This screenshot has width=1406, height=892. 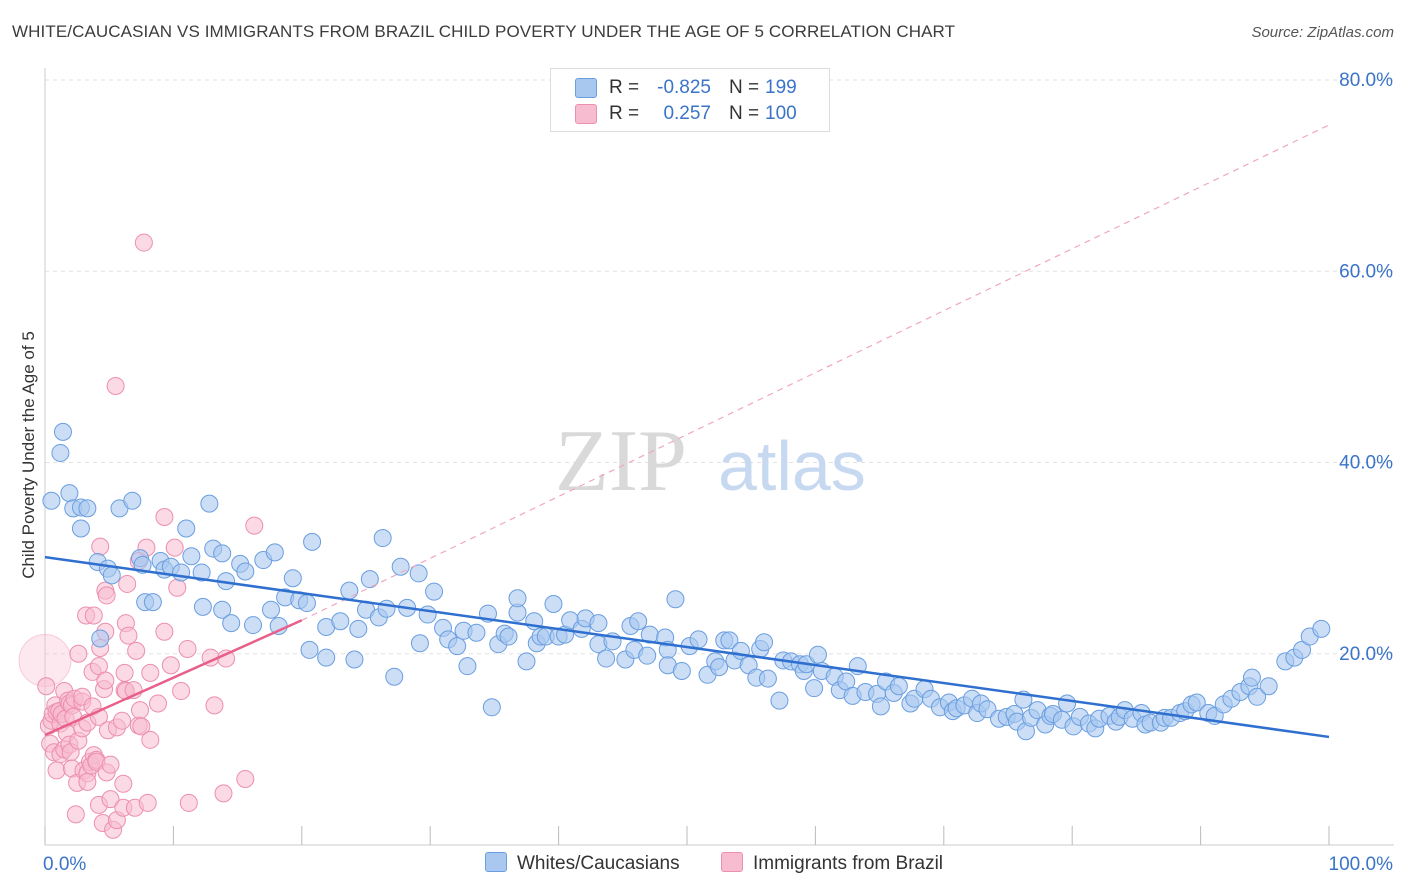 What do you see at coordinates (710, 461) in the screenshot?
I see `watermark: ZIP atlas` at bounding box center [710, 461].